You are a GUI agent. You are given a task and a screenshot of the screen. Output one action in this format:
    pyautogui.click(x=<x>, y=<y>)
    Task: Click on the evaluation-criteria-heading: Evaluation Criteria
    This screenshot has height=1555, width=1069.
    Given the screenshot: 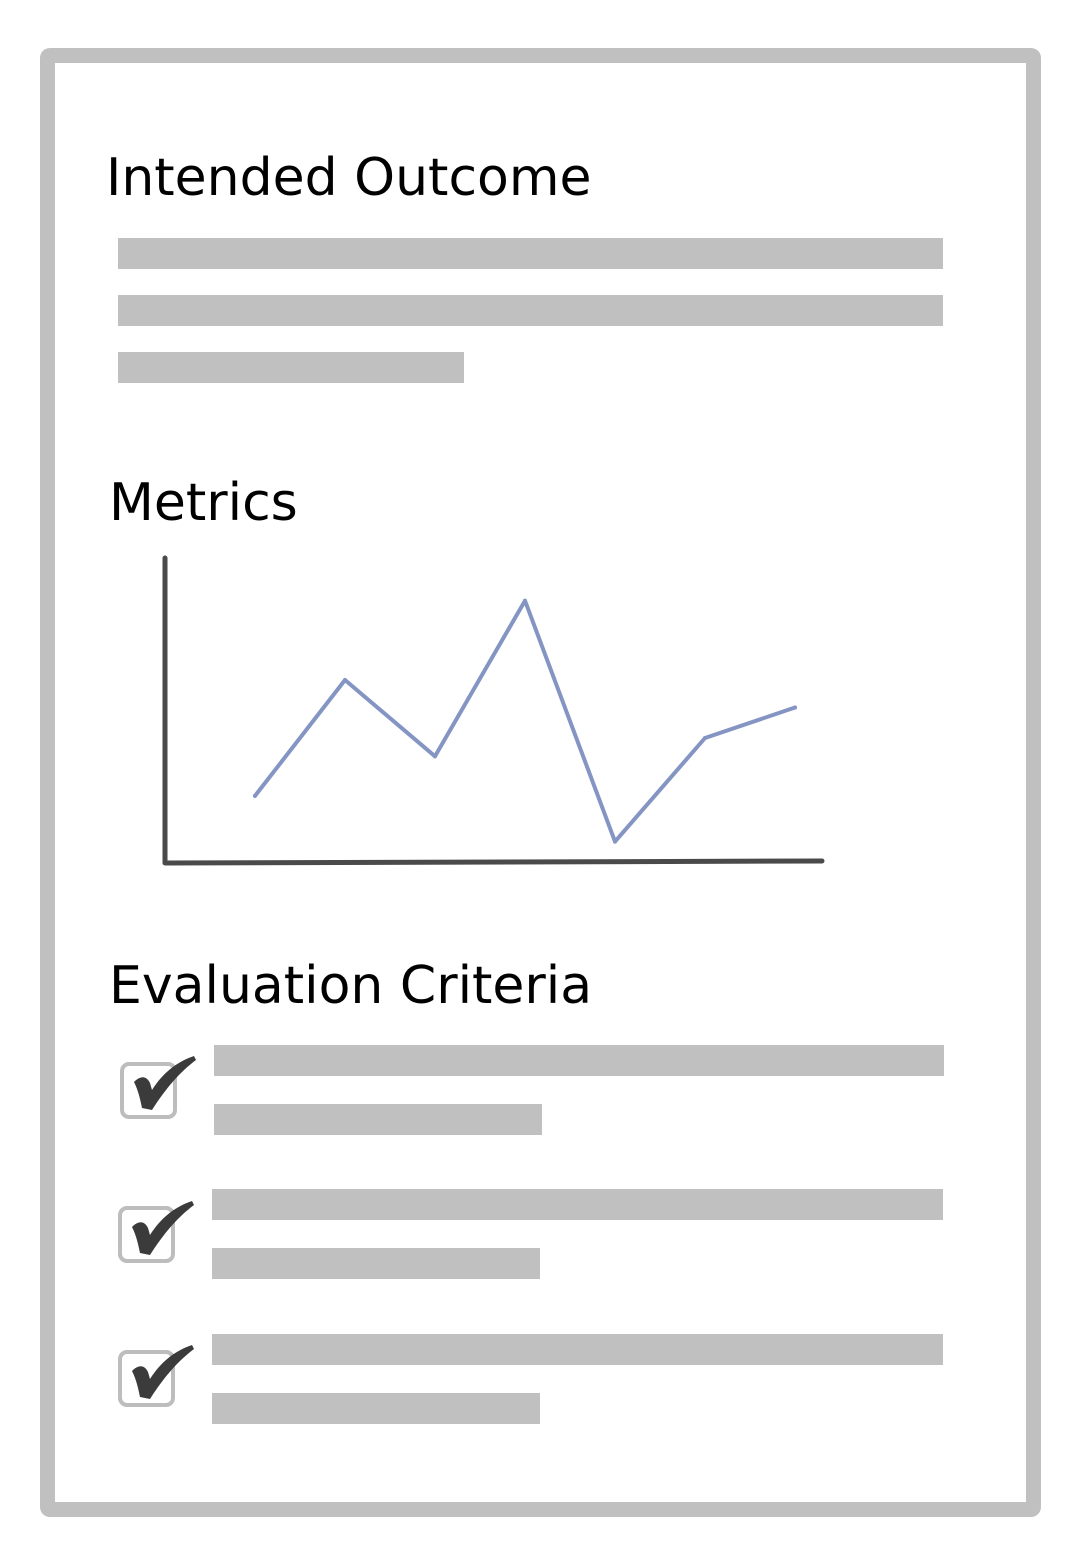 What is the action you would take?
    pyautogui.click(x=351, y=986)
    